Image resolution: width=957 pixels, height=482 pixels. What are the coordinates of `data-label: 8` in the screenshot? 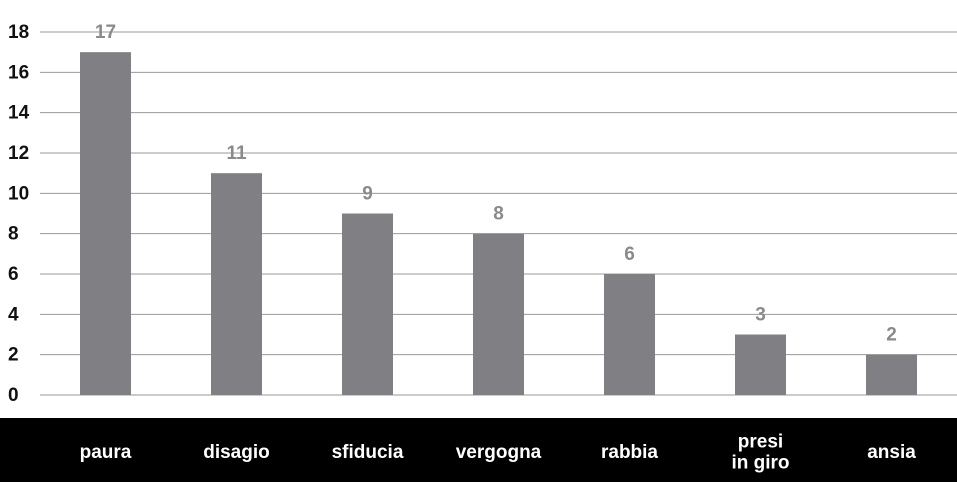 It's located at (498, 214).